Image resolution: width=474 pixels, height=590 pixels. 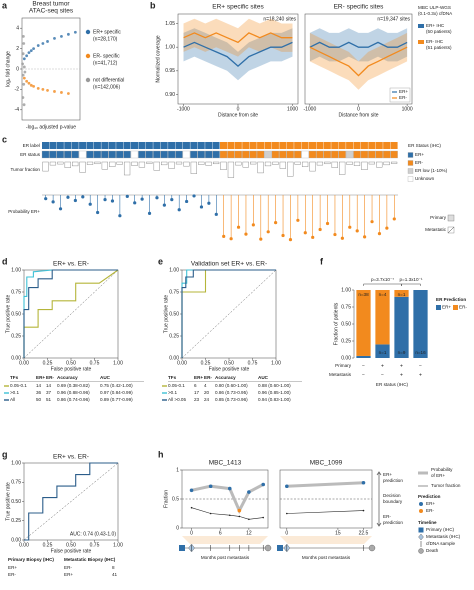 I want to click on side-annotation: ER-, so click(x=387, y=516).